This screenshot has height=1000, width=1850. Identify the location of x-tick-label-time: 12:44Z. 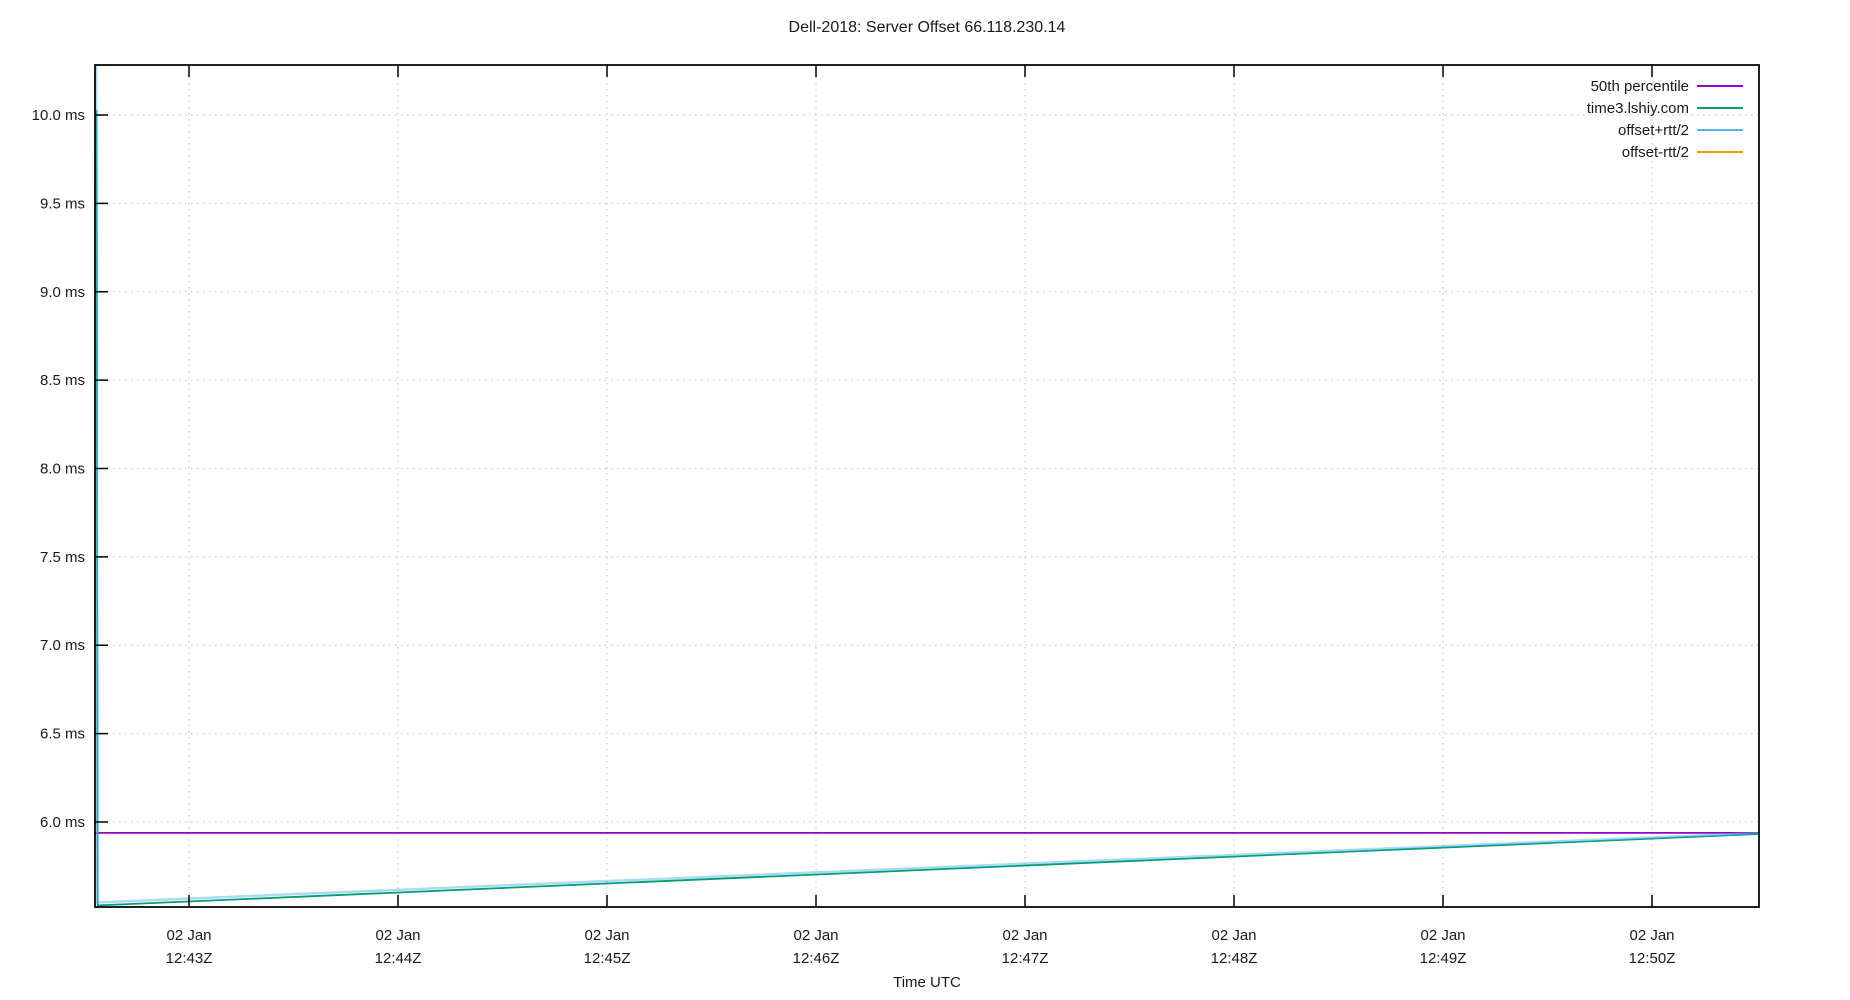
(398, 958).